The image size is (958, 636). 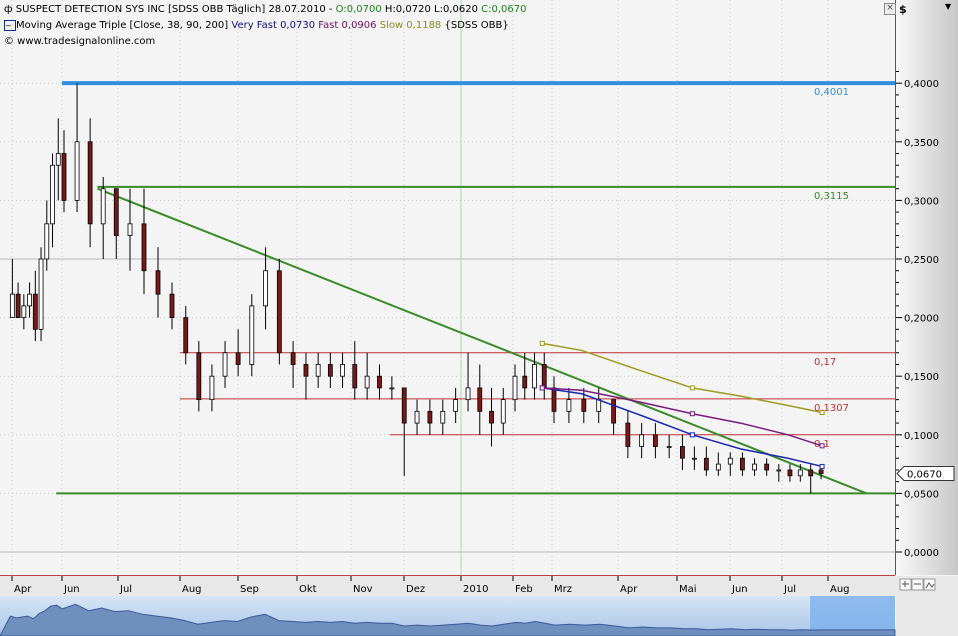 What do you see at coordinates (927, 616) in the screenshot?
I see `navigator-right-panel` at bounding box center [927, 616].